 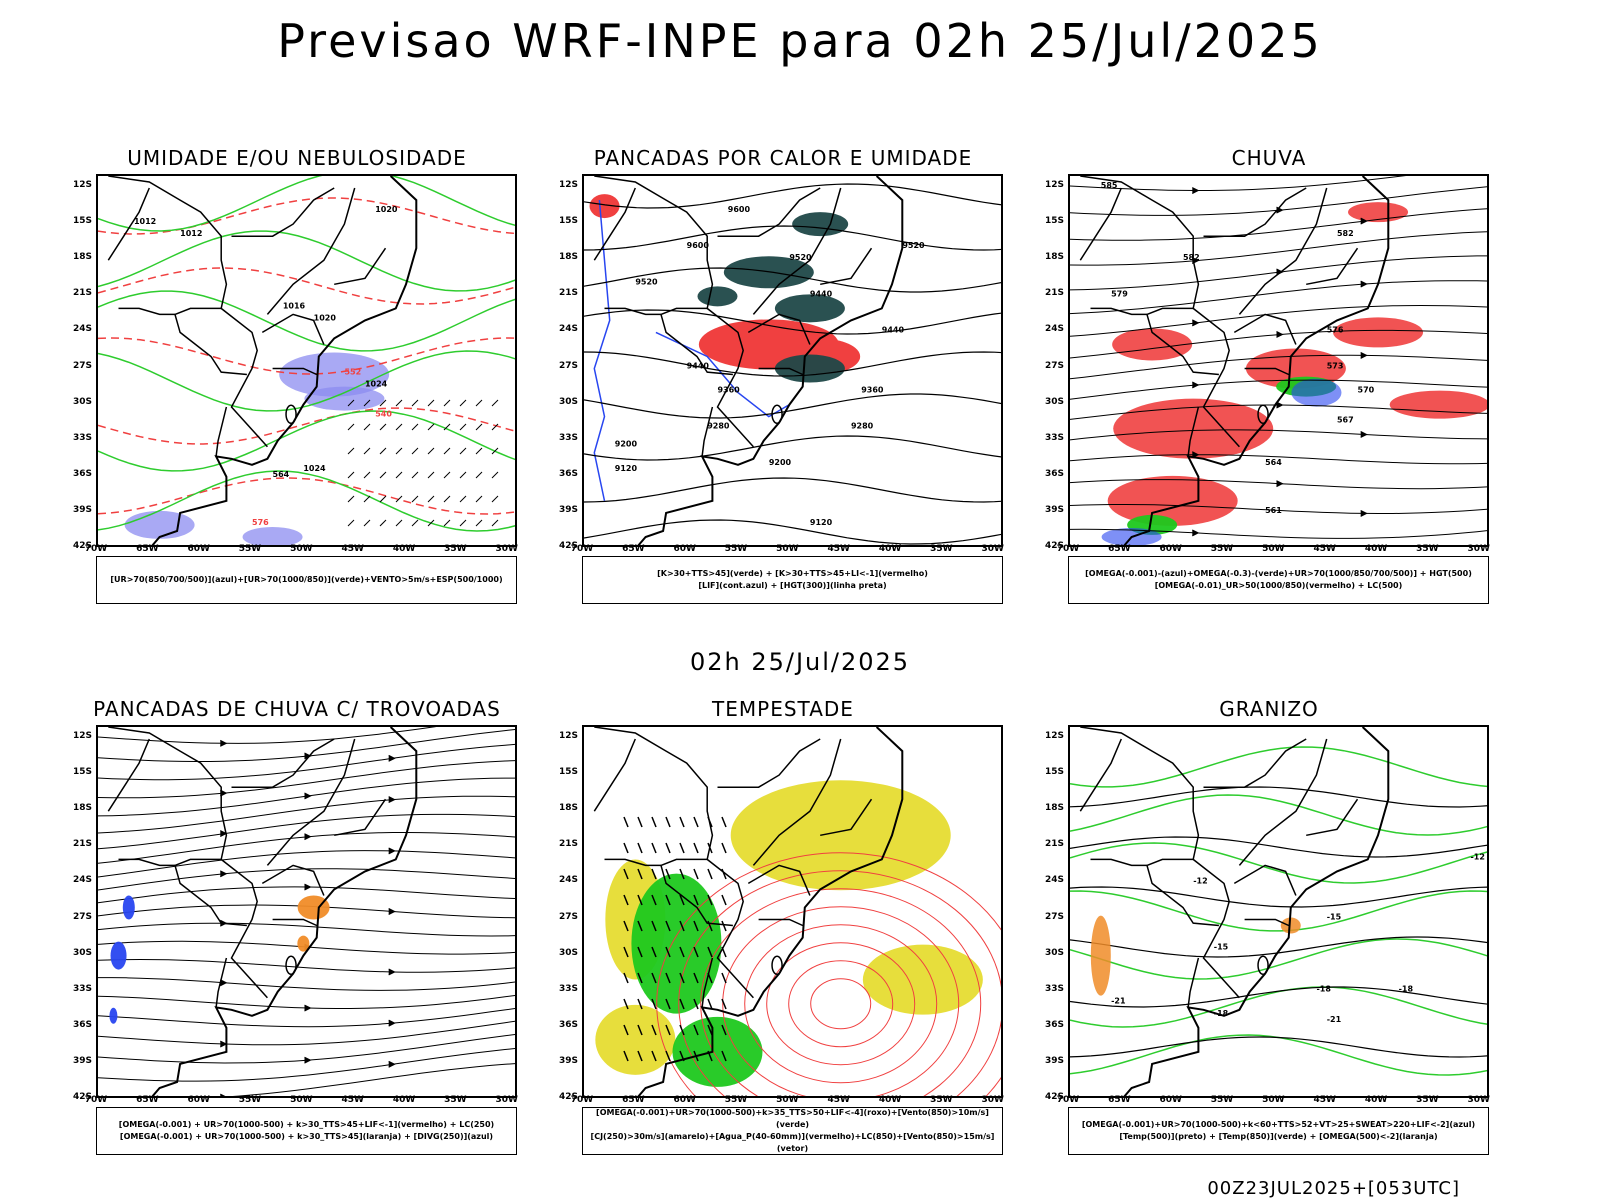 I want to click on thickness-contour, so click(x=306, y=496).